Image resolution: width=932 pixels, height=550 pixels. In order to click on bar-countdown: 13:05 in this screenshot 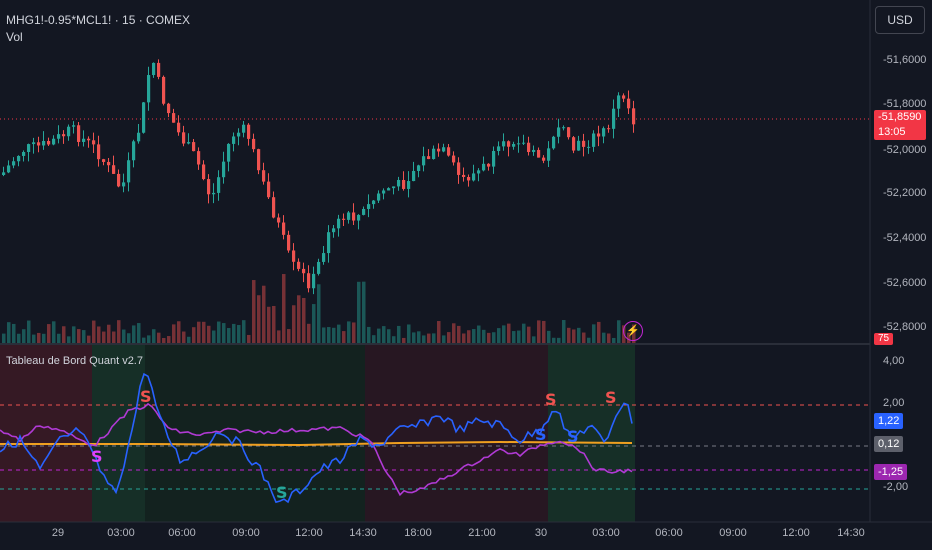, I will do `click(892, 132)`.